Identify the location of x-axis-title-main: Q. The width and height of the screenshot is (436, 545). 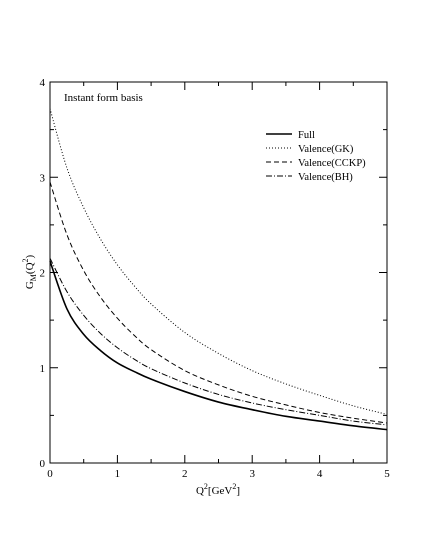
(200, 491).